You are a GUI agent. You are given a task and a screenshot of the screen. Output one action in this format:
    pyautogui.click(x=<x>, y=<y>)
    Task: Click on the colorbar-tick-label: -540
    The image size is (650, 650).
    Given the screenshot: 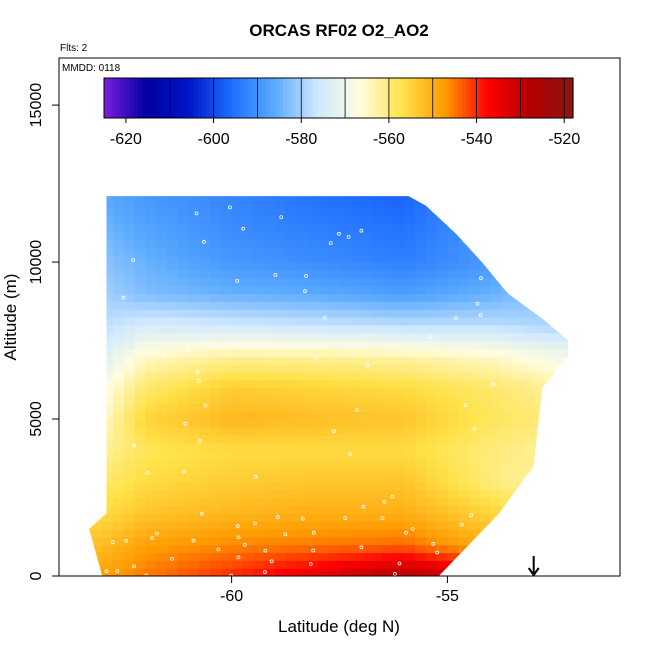 What is the action you would take?
    pyautogui.click(x=477, y=139)
    